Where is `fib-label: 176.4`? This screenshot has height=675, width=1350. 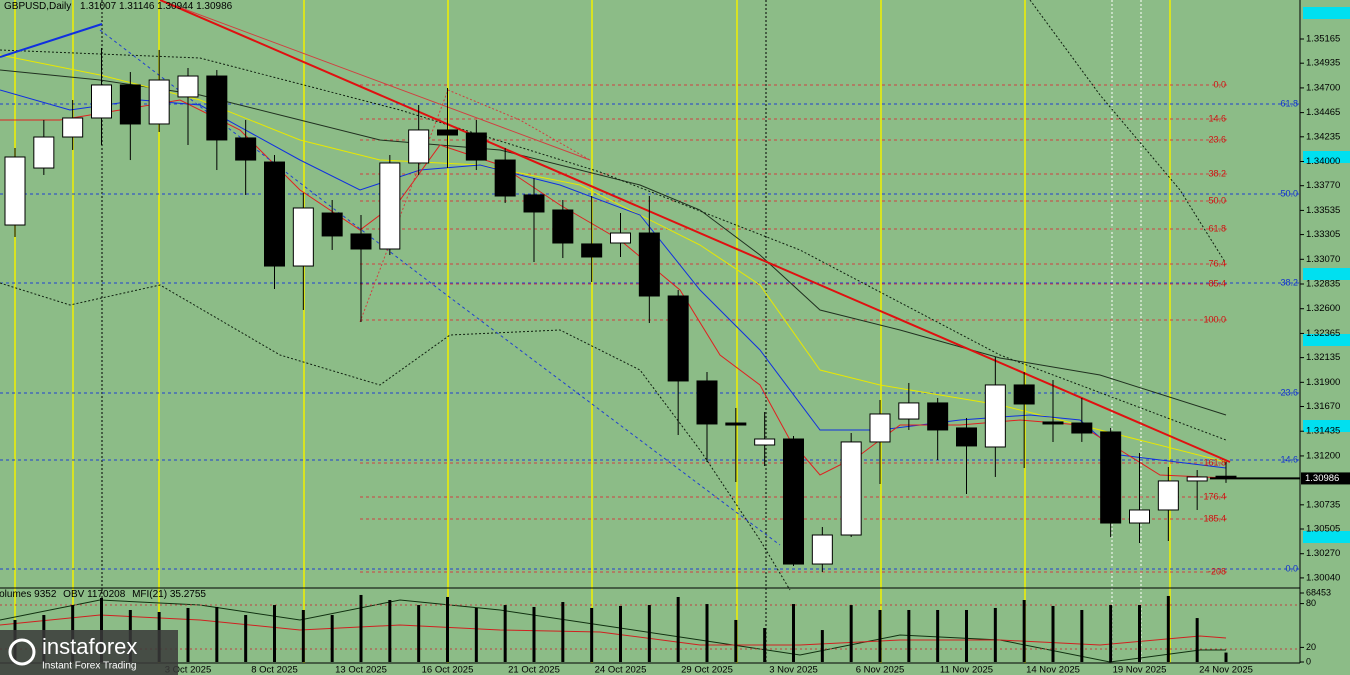 fib-label: 176.4 is located at coordinates (1214, 496).